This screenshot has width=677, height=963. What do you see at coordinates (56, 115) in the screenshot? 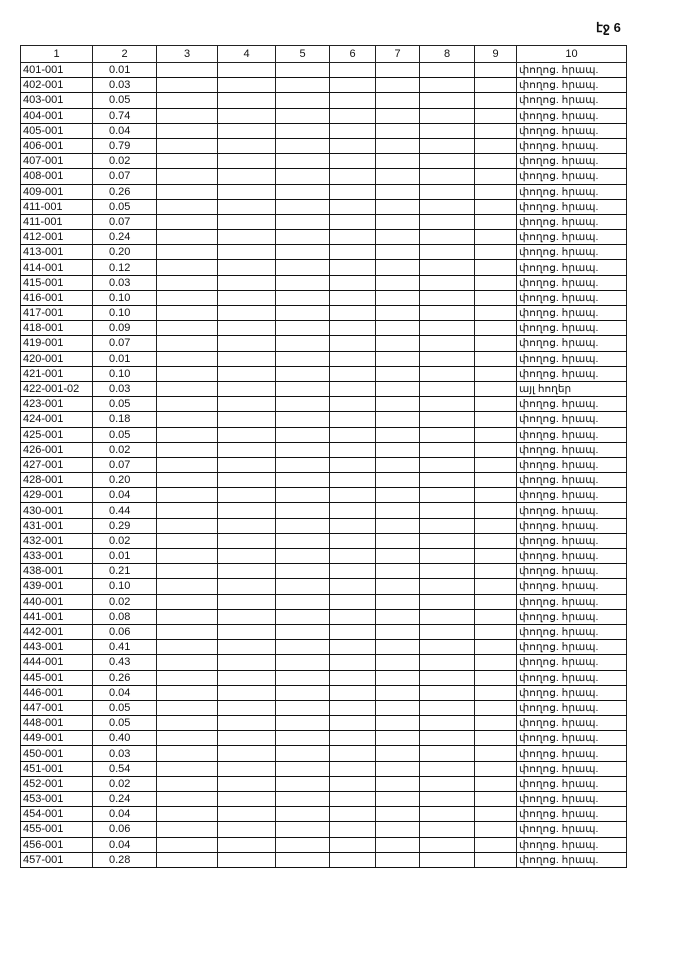
I see `parcel-code: 404-001` at bounding box center [56, 115].